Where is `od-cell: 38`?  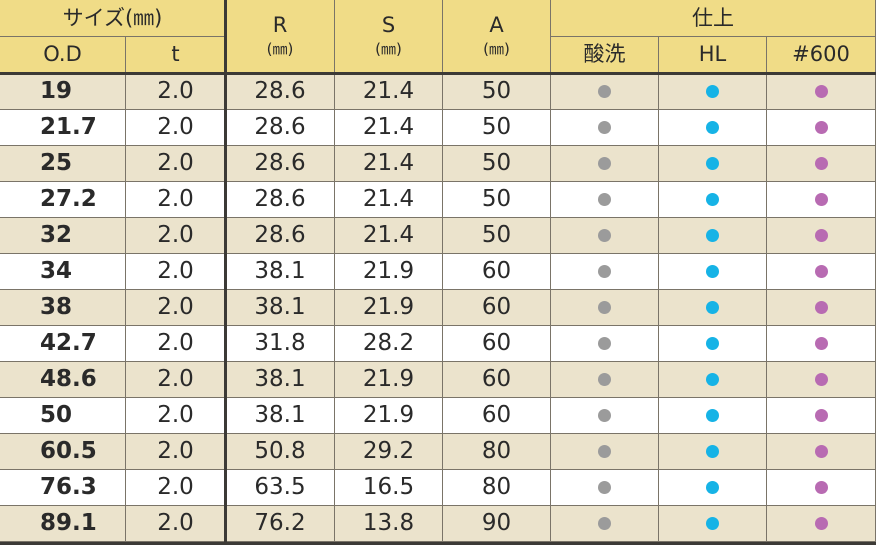 od-cell: 38 is located at coordinates (63, 308).